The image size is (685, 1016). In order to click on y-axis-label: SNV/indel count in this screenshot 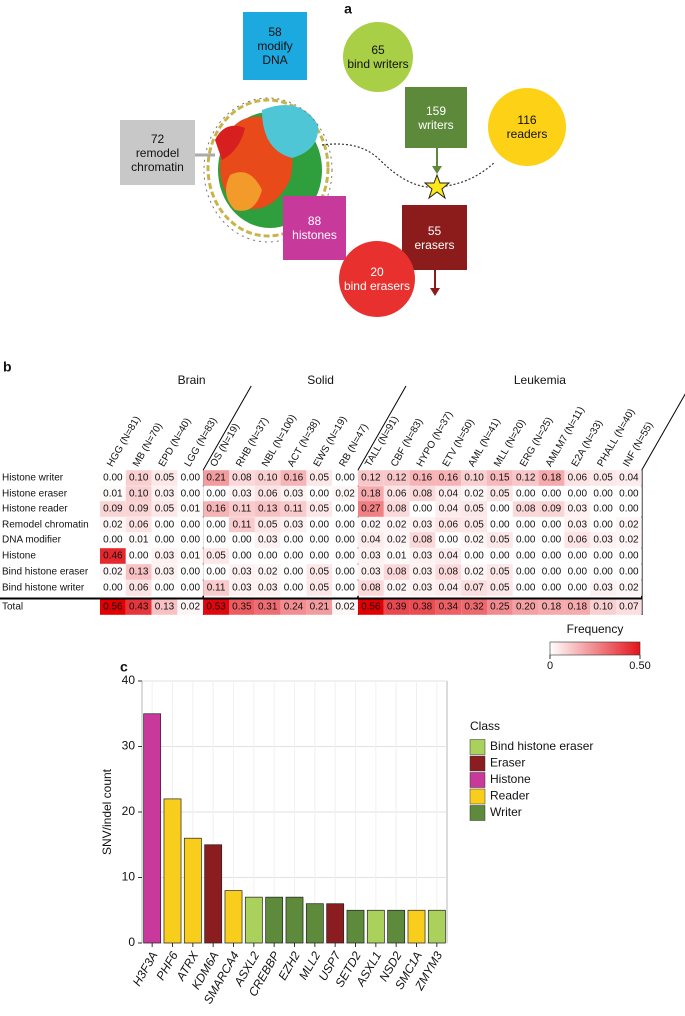, I will do `click(107, 811)`.